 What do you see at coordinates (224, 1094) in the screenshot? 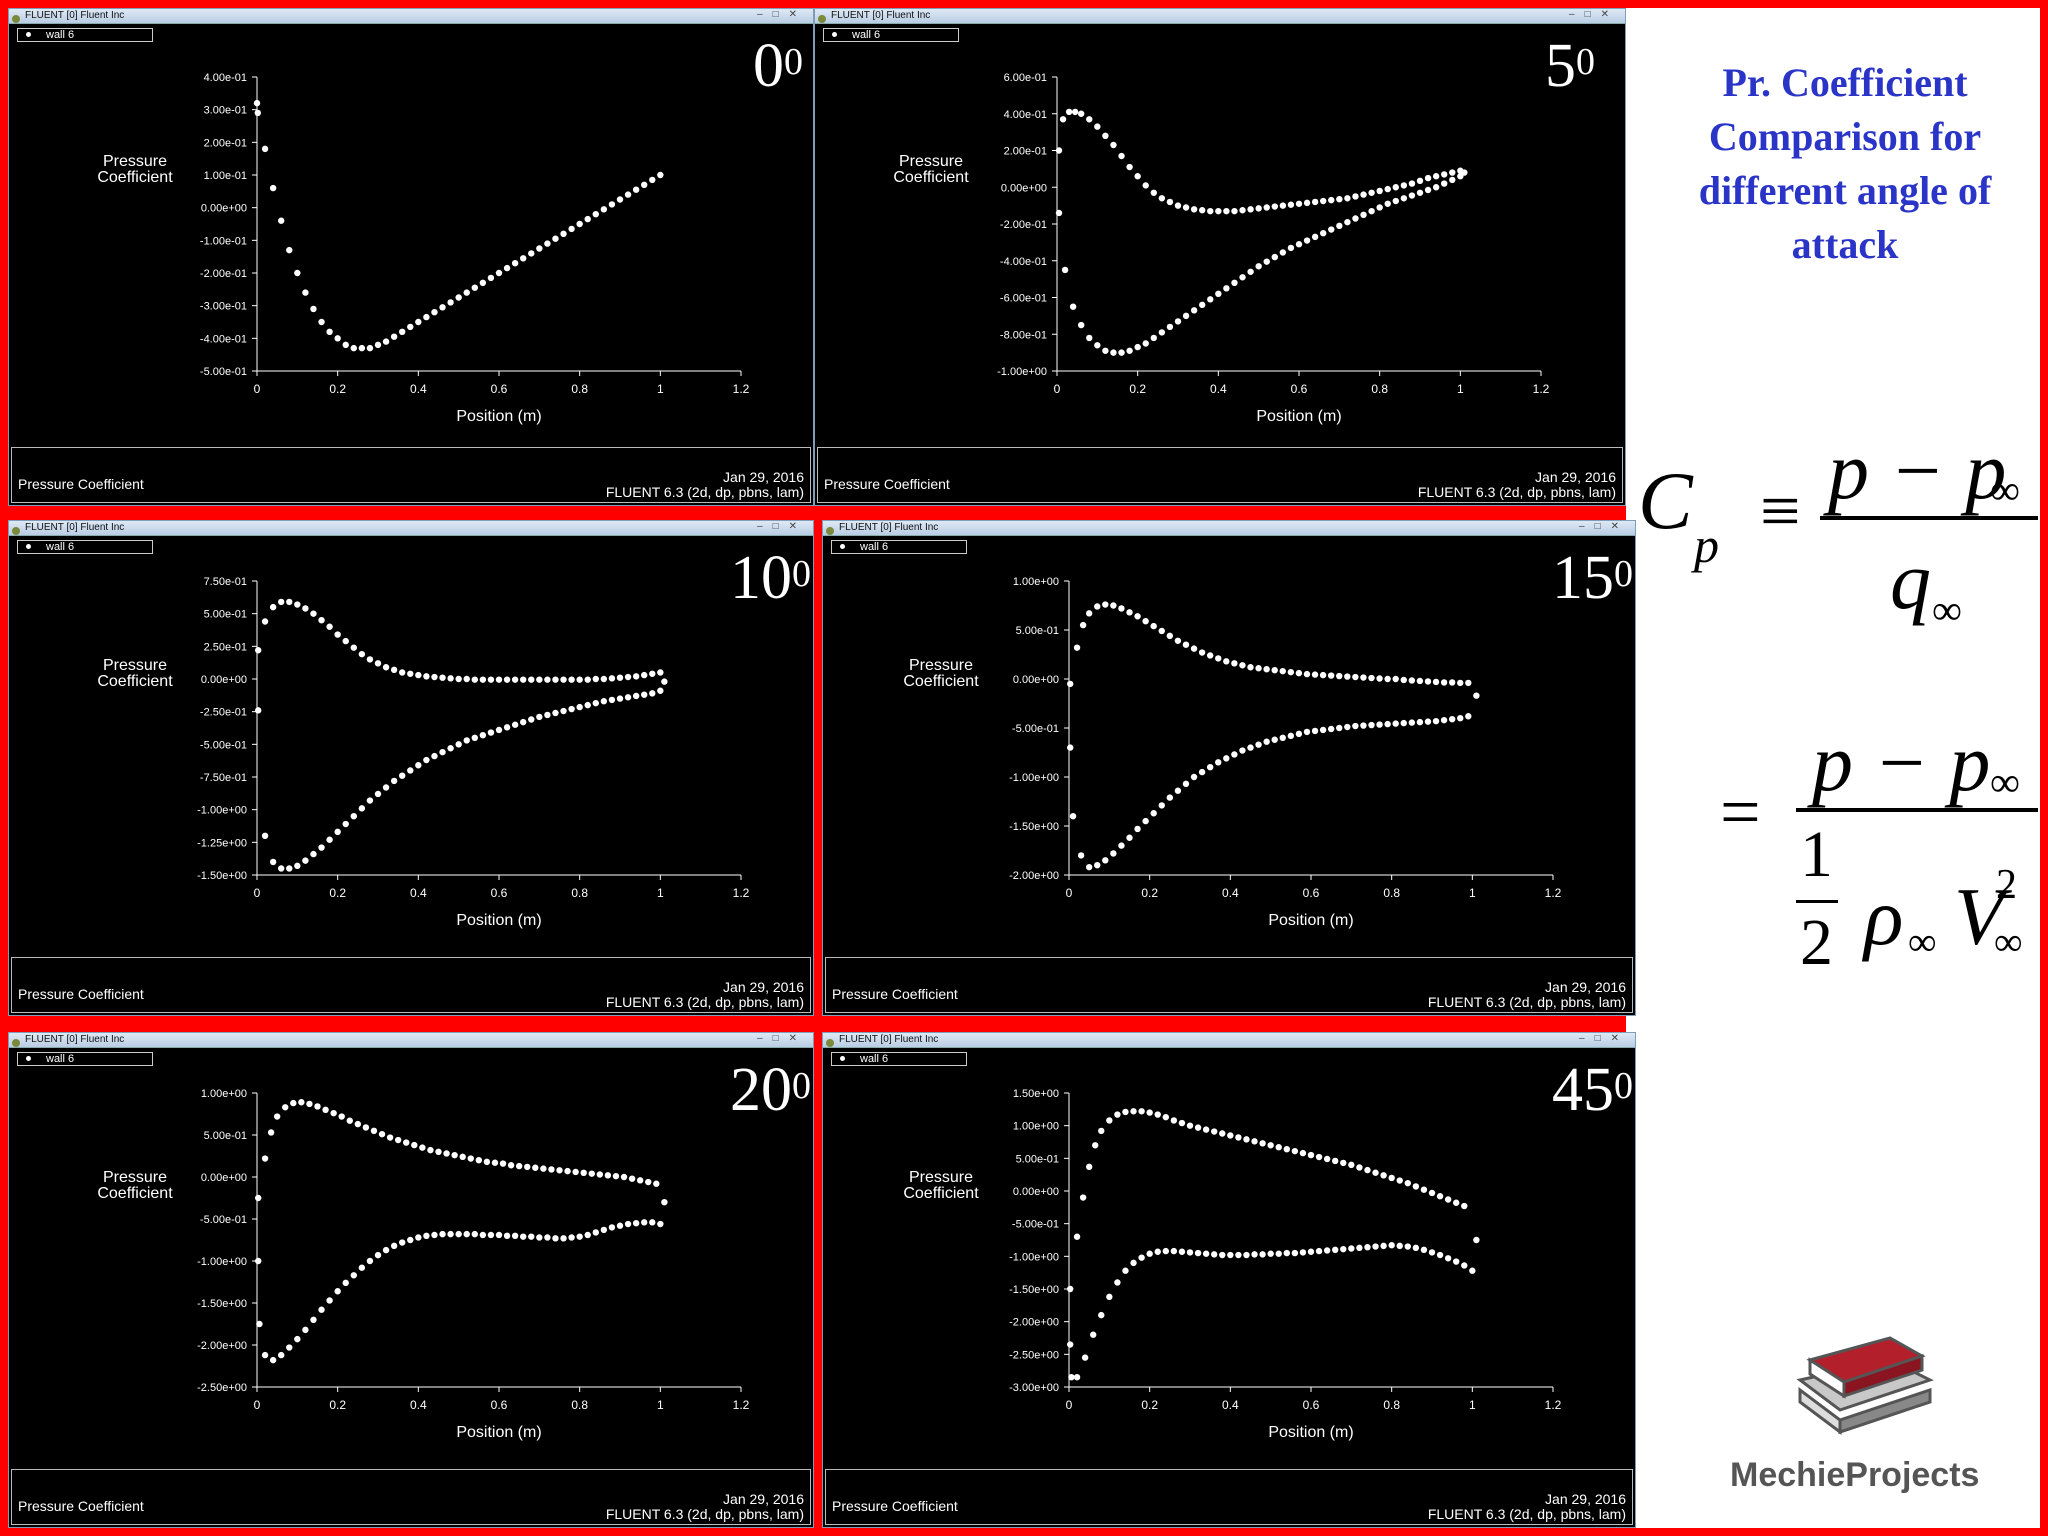
I see `y-tick-label: 1.00e+00` at bounding box center [224, 1094].